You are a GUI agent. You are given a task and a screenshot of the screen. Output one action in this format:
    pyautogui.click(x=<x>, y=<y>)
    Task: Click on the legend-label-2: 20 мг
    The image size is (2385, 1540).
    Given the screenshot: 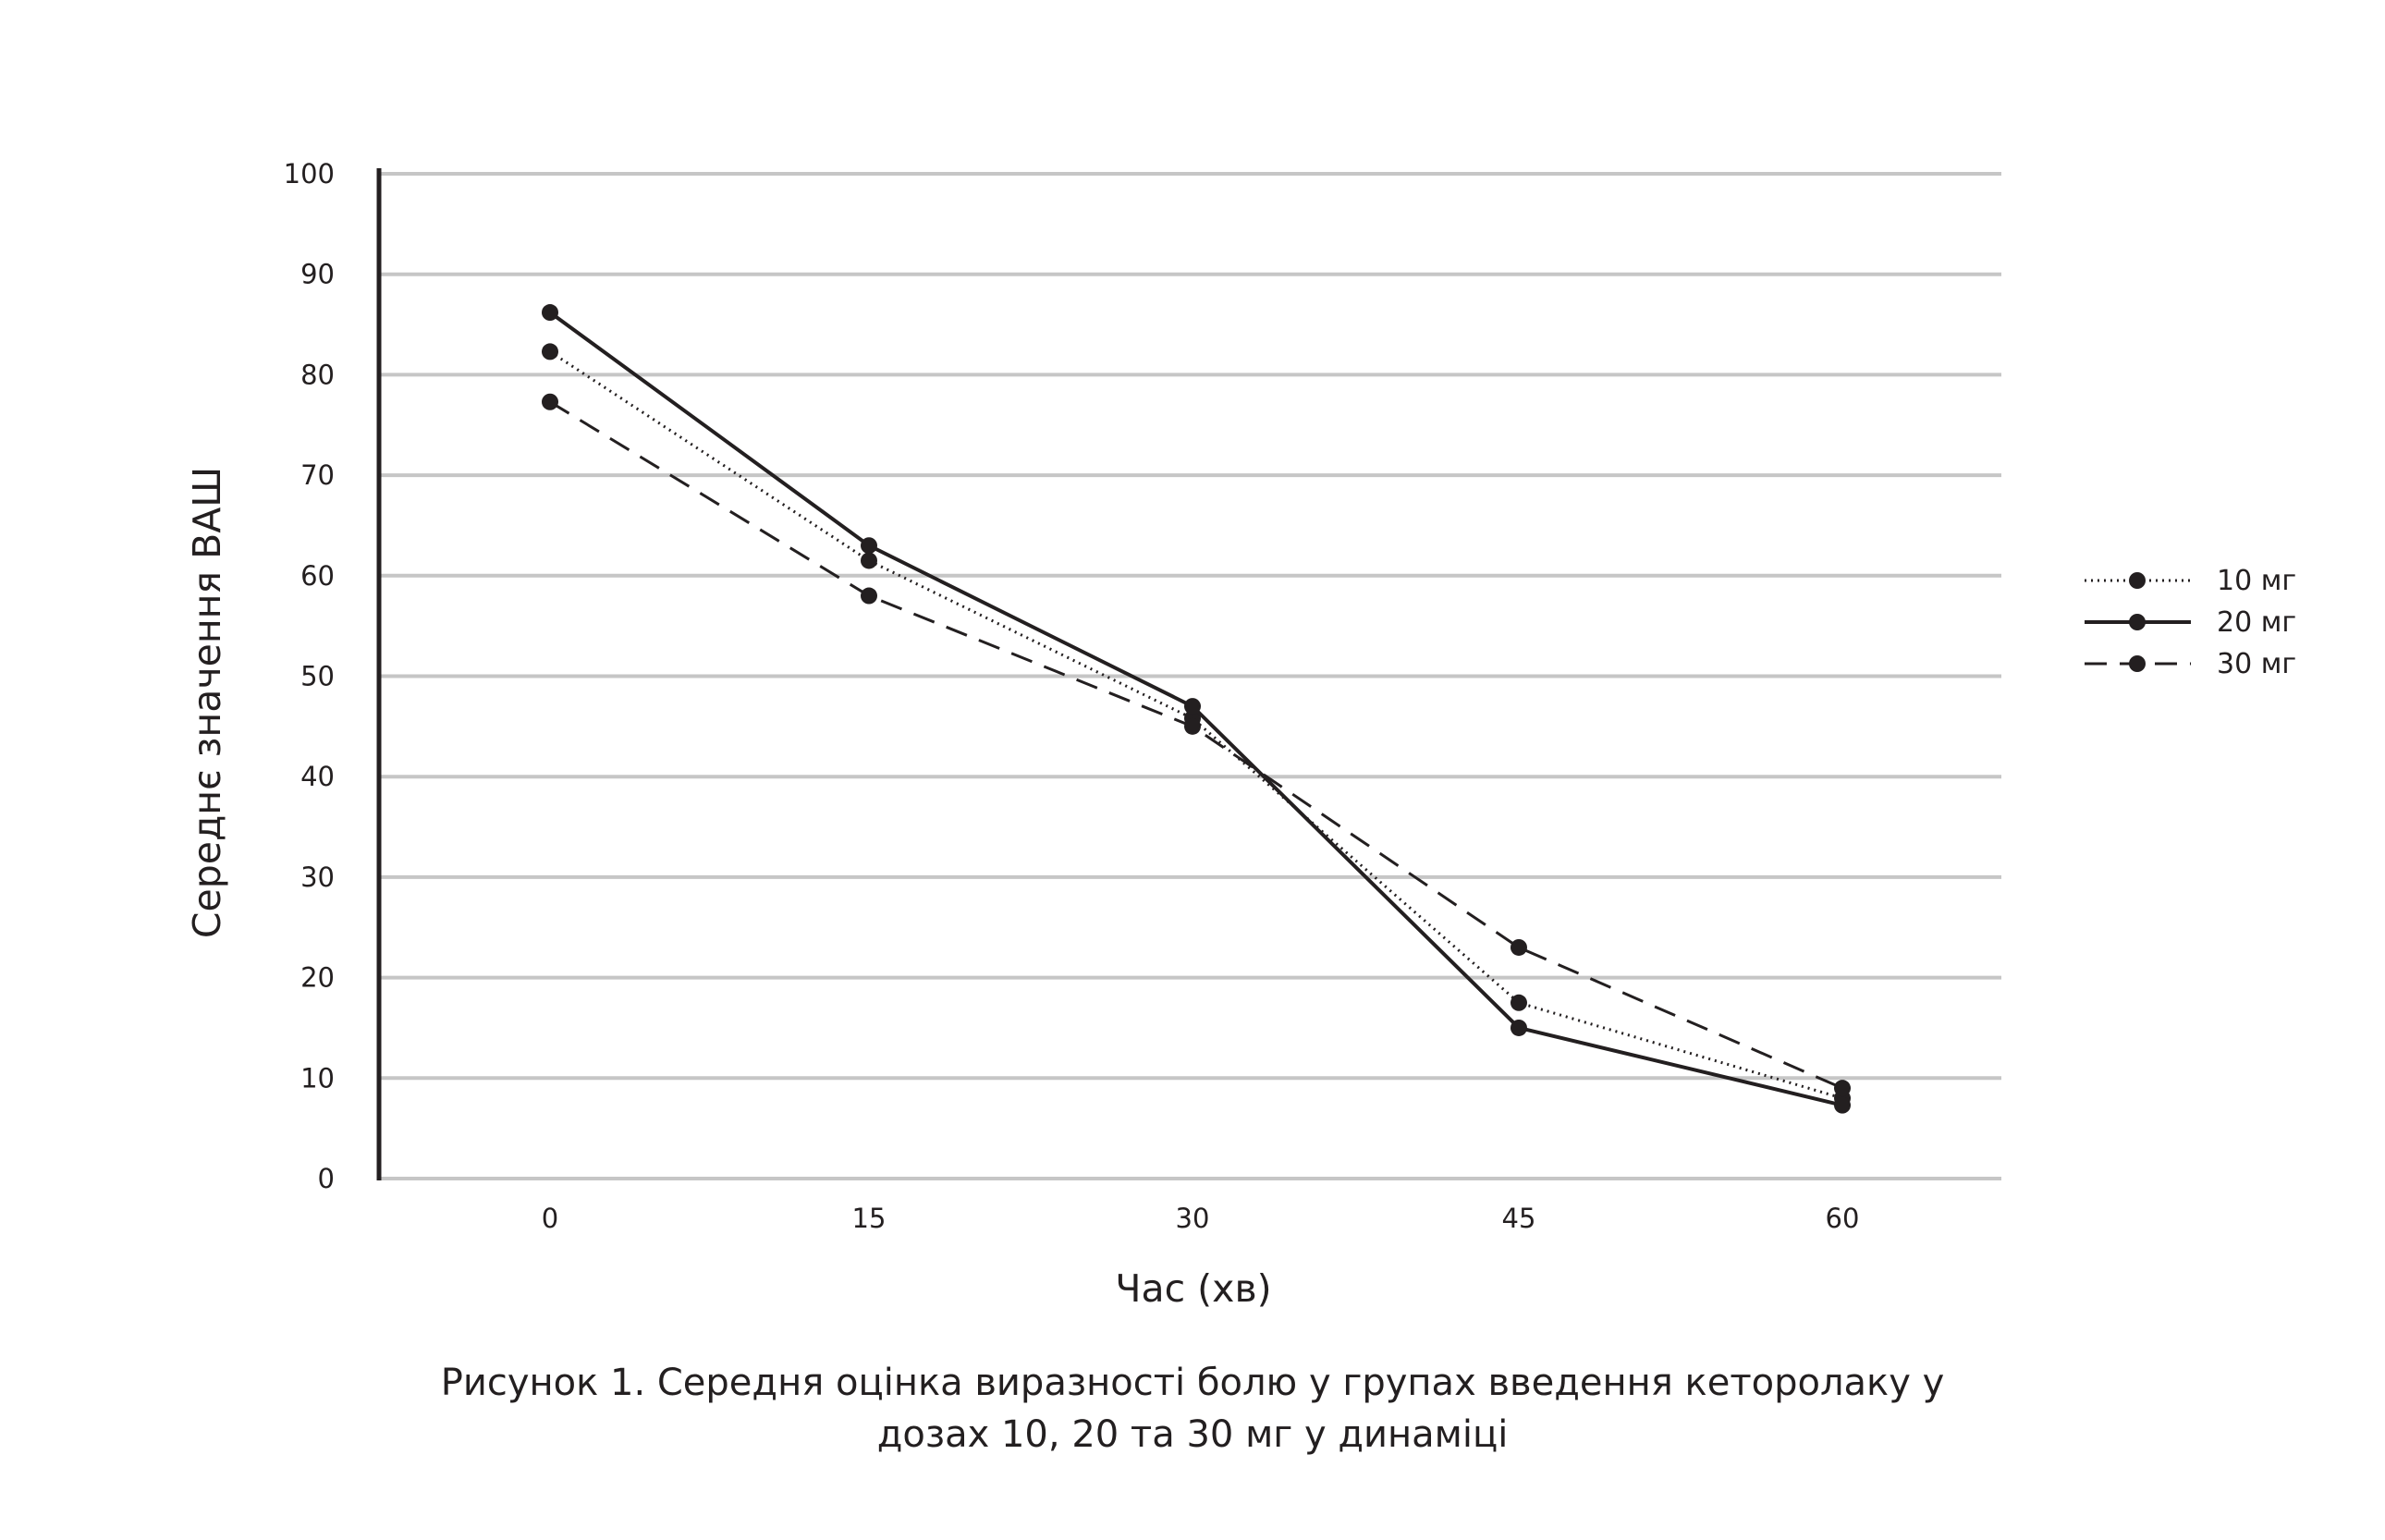 What is the action you would take?
    pyautogui.click(x=2256, y=622)
    